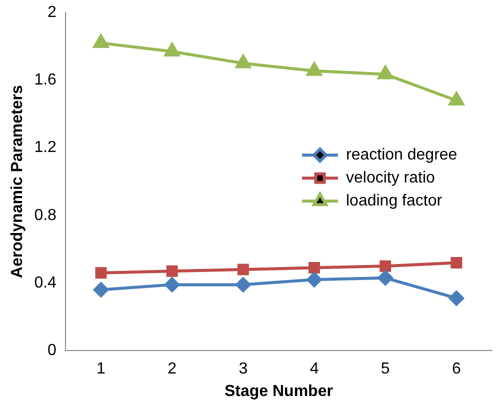  Describe the element at coordinates (45, 80) in the screenshot. I see `y-tick-label: 1.6` at that location.